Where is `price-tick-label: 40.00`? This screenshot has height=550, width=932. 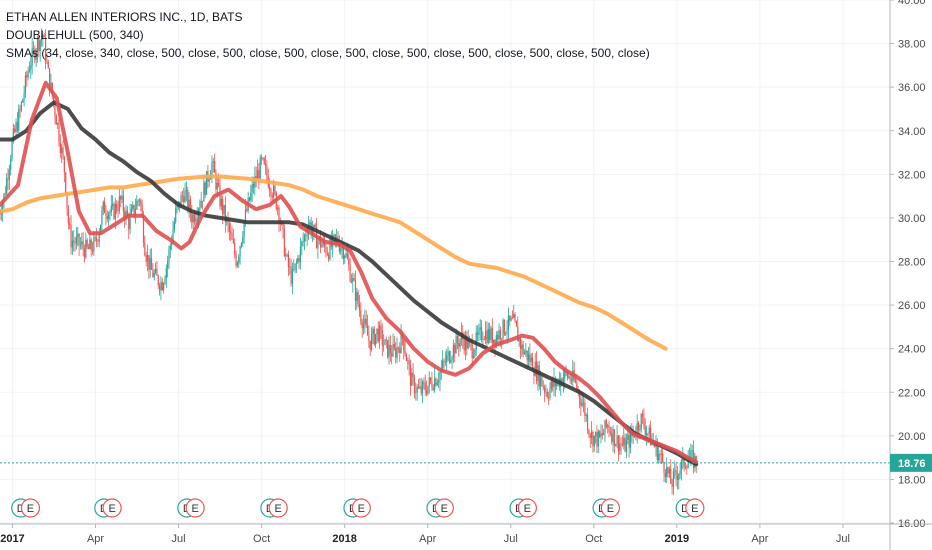
price-tick-label: 40.00 is located at coordinates (912, 3).